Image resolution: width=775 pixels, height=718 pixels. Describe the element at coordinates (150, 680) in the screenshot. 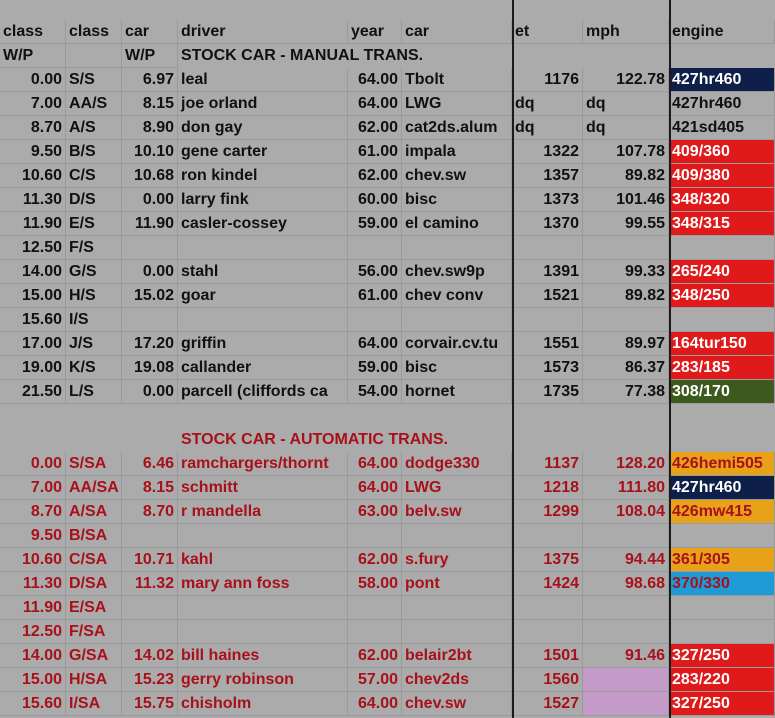

I see `cell-carwp: 15.23` at that location.